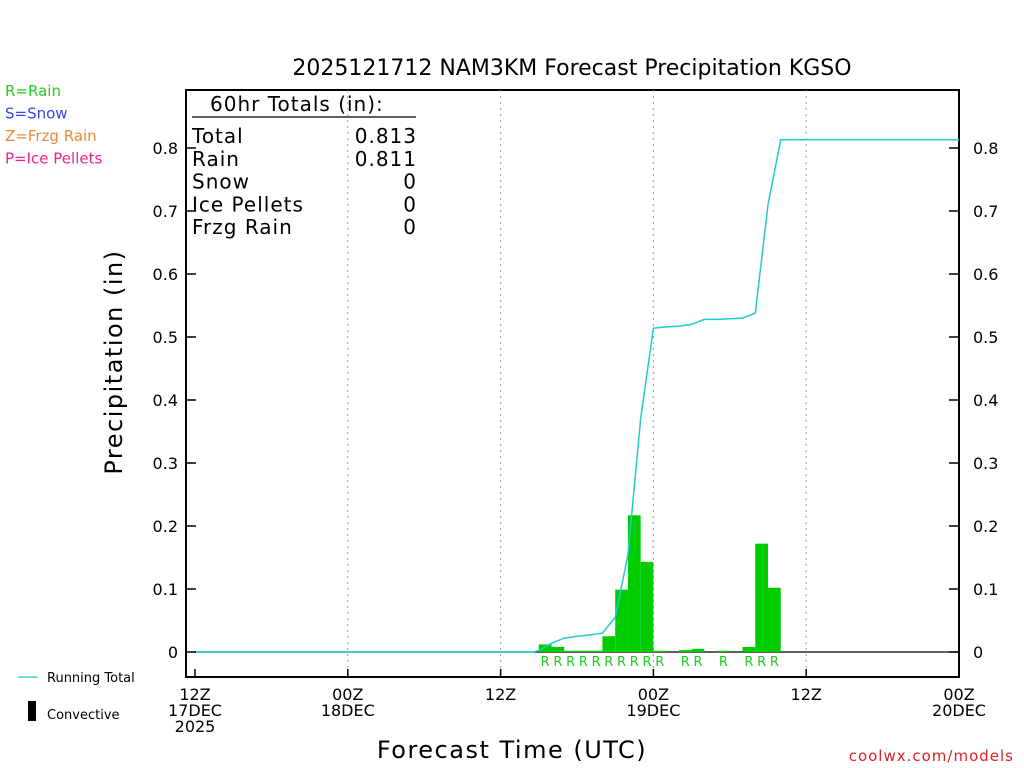  I want to click on totals-value: 0.811, so click(386, 159).